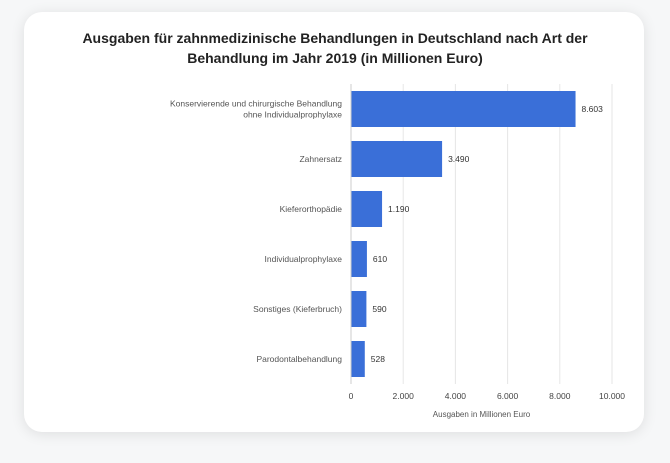  Describe the element at coordinates (292, 115) in the screenshot. I see `category-label-0-1: ohne Individualprophylaxe` at that location.